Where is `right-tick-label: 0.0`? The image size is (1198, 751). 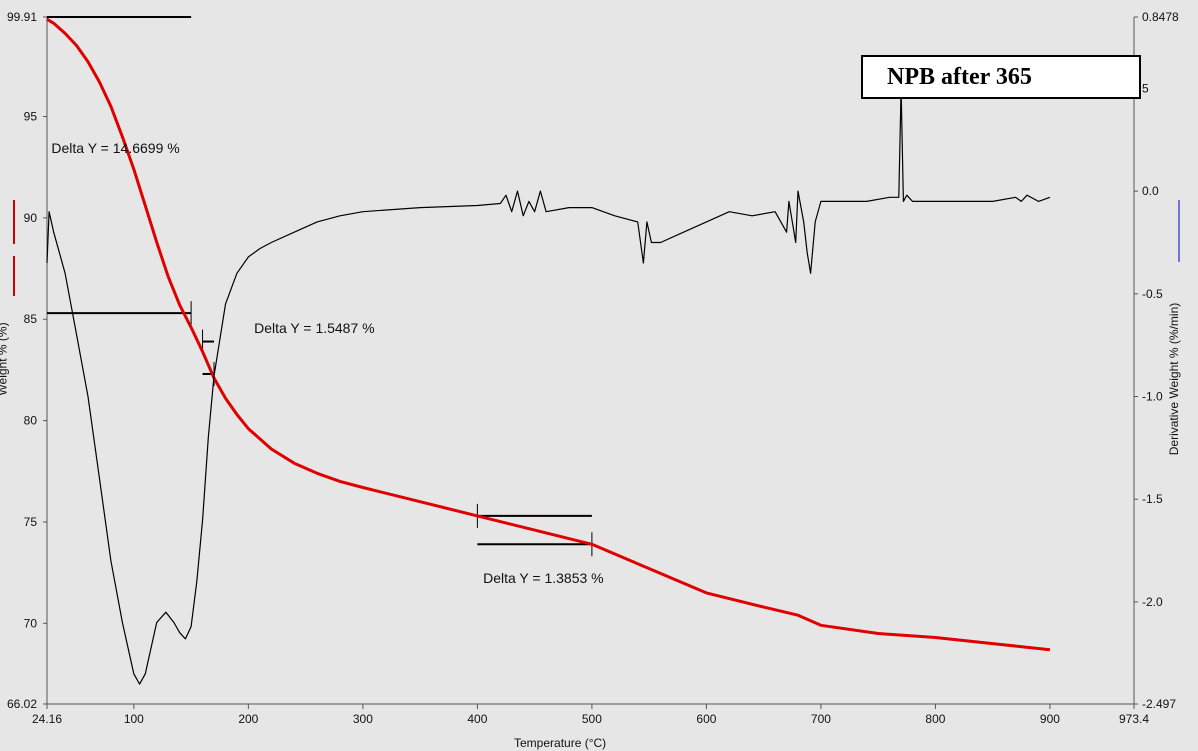 right-tick-label: 0.0 is located at coordinates (1150, 191).